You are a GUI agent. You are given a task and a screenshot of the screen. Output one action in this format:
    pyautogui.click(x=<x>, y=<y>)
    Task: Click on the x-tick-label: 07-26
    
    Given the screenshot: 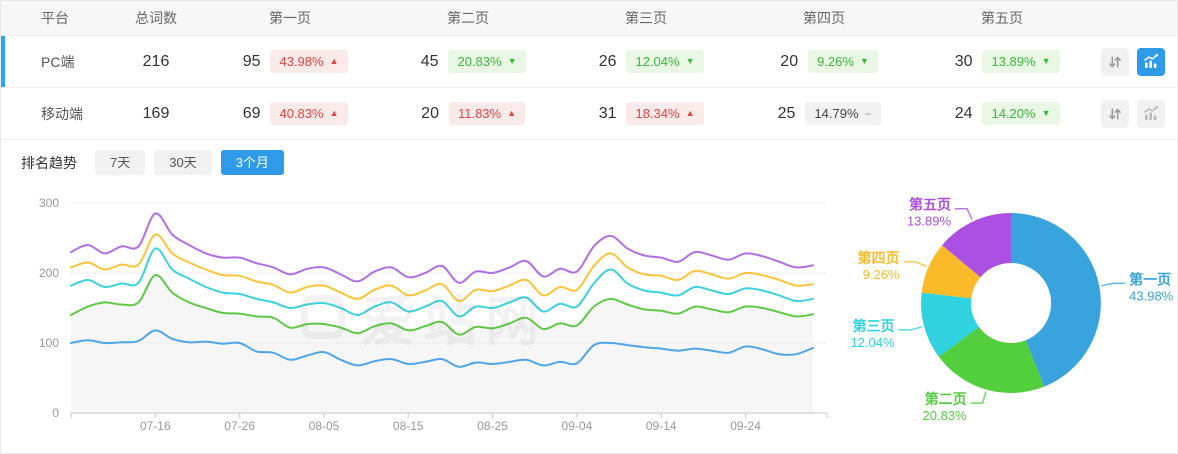 What is the action you would take?
    pyautogui.click(x=239, y=426)
    